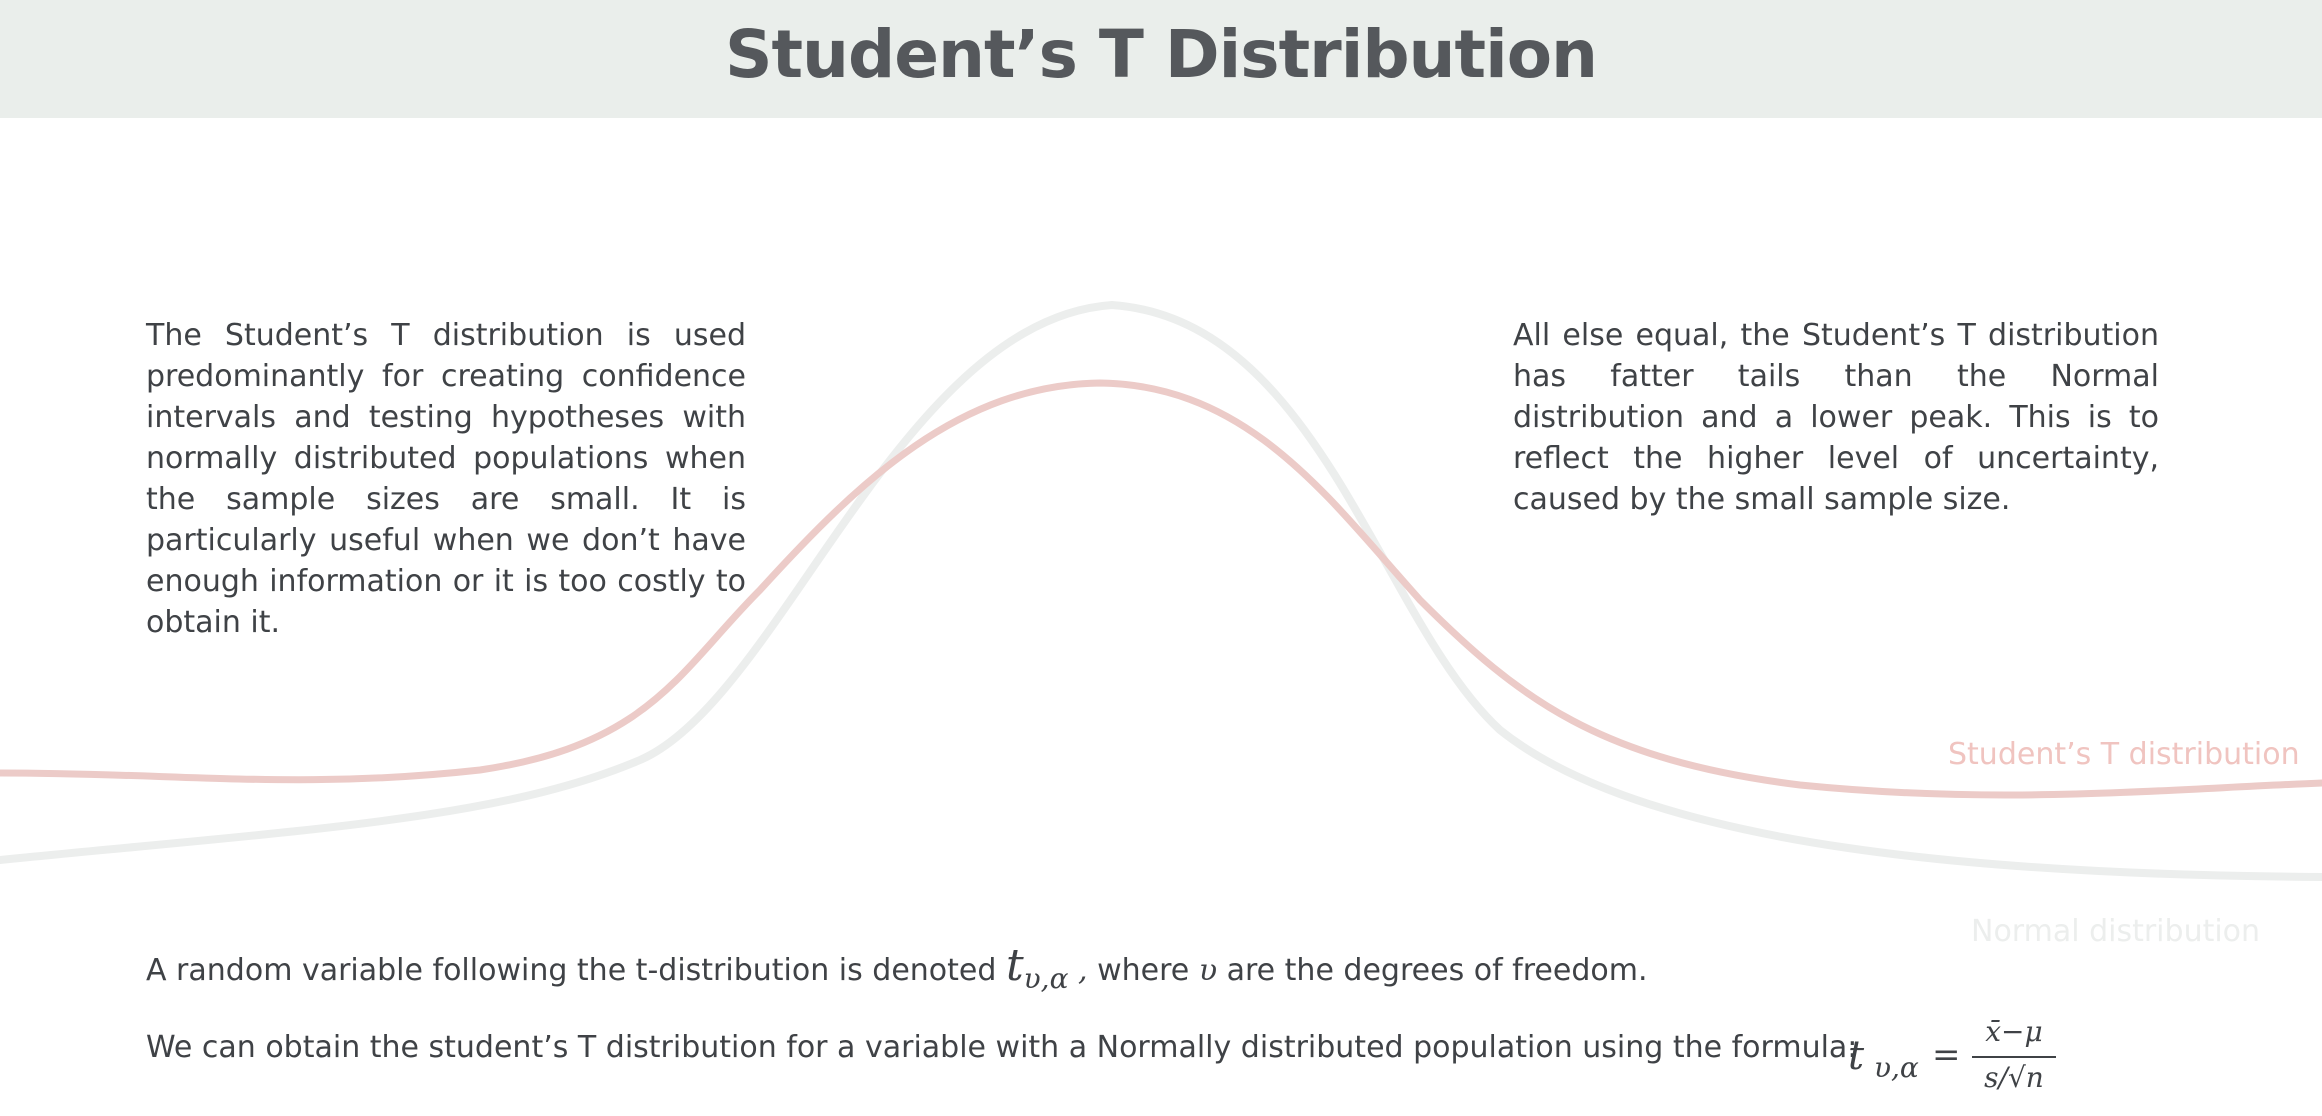  What do you see at coordinates (2014, 1057) in the screenshot?
I see `fraction-bar` at bounding box center [2014, 1057].